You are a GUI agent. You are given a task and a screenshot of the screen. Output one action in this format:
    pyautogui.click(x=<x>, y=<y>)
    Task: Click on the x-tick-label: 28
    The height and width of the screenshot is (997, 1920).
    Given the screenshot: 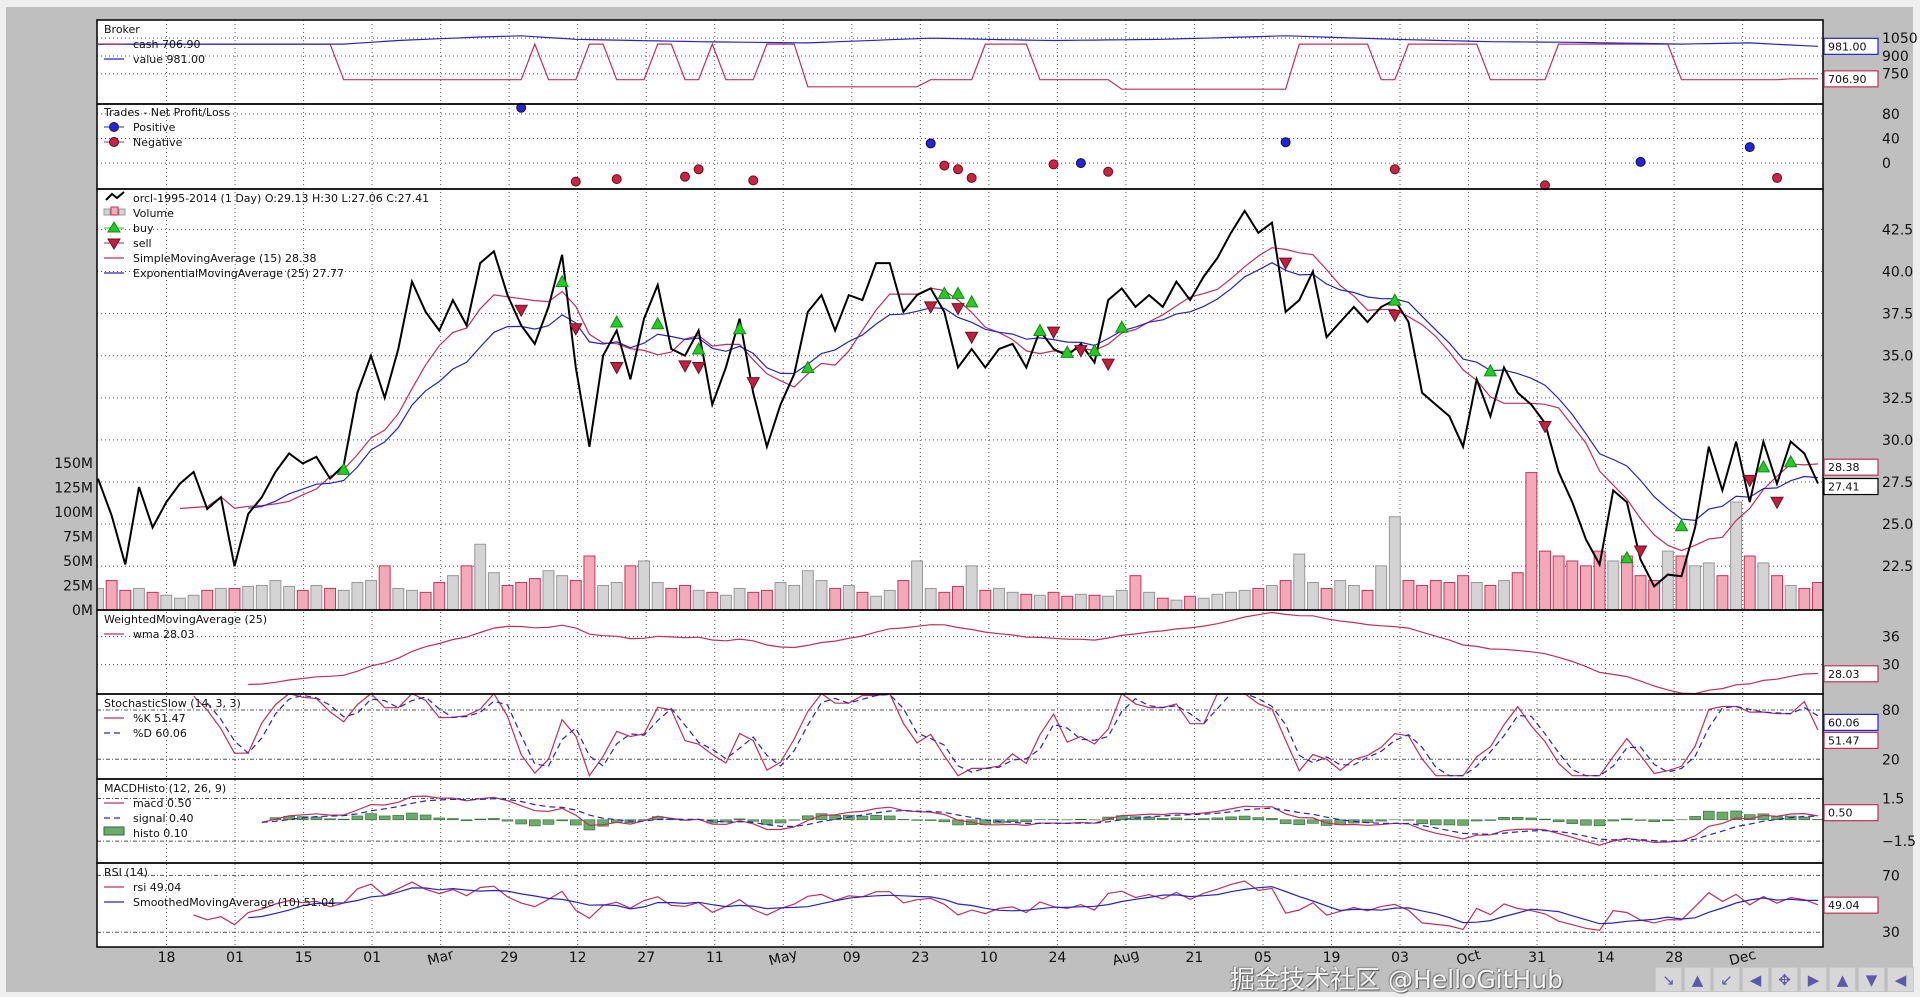 What is the action you would take?
    pyautogui.click(x=1674, y=958)
    